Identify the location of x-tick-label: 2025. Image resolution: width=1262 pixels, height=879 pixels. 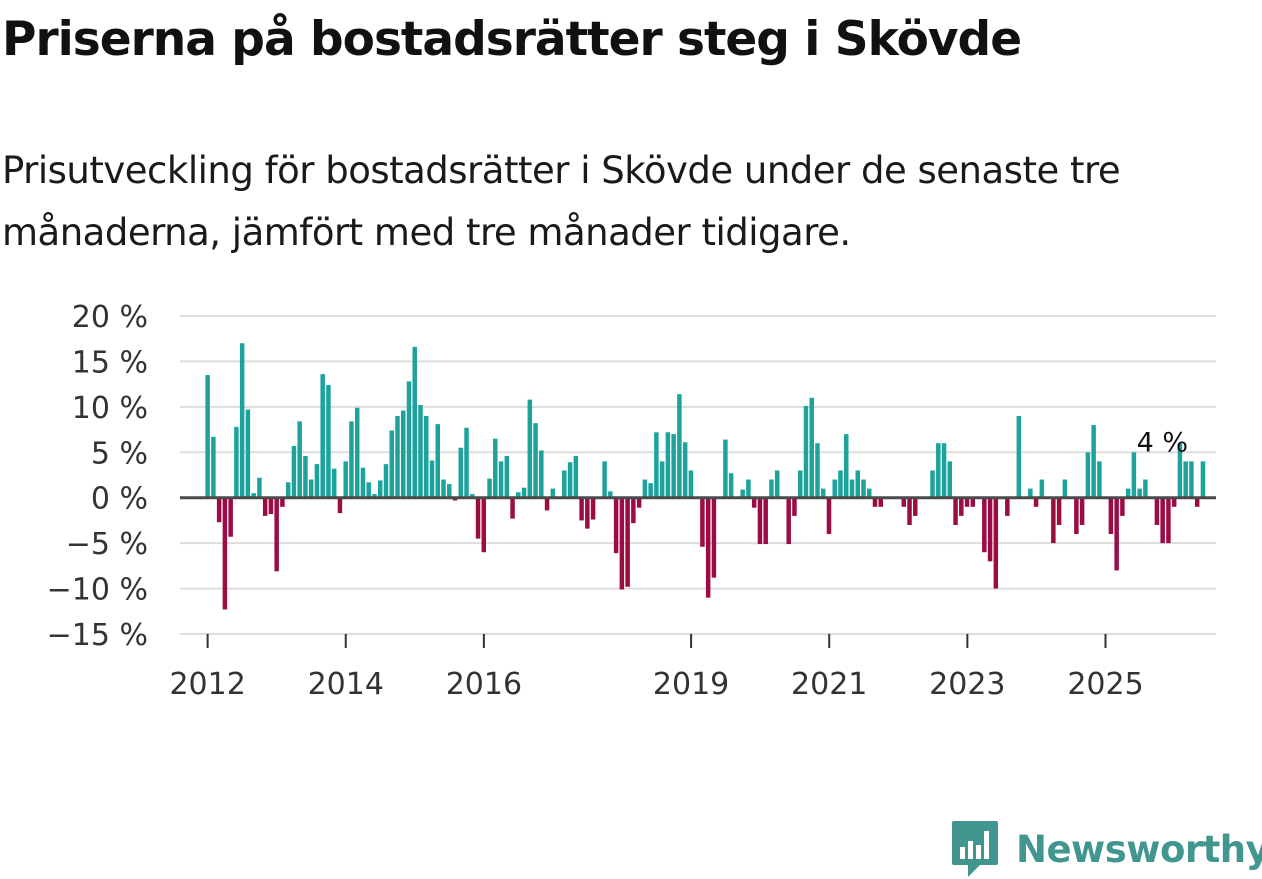
(1105, 684).